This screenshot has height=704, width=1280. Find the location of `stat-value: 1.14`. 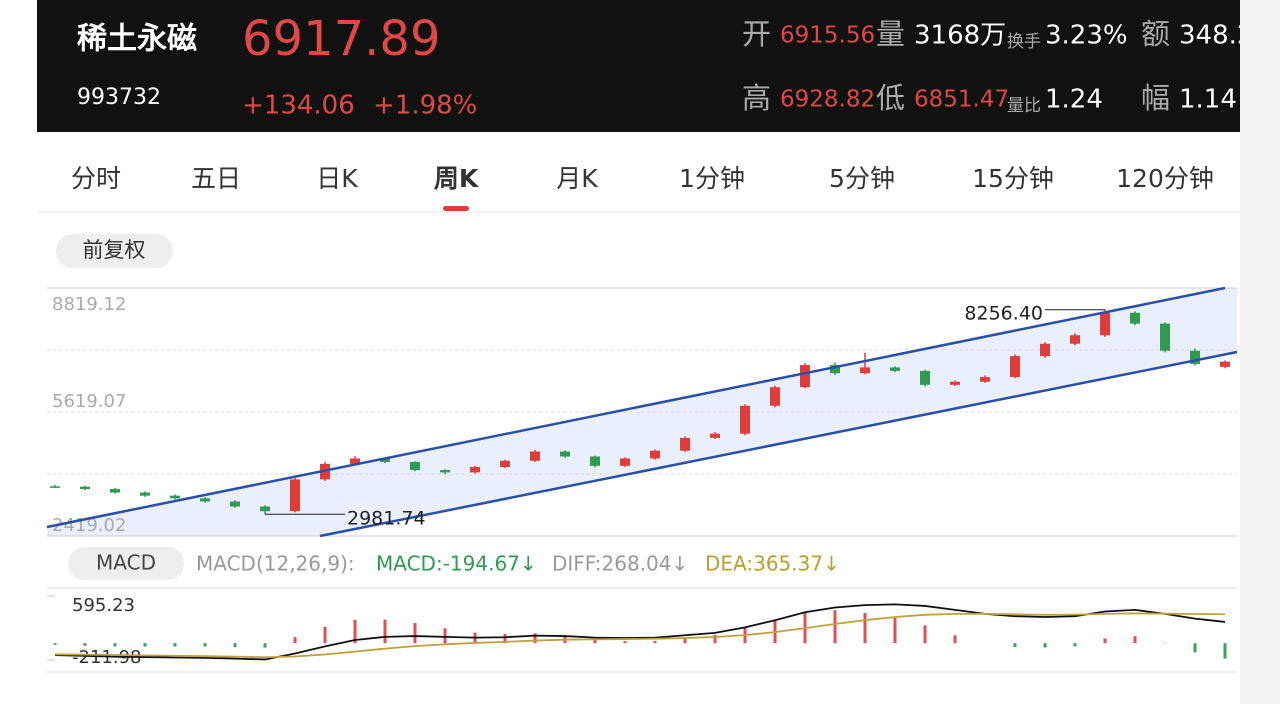

stat-value: 1.14 is located at coordinates (1208, 100).